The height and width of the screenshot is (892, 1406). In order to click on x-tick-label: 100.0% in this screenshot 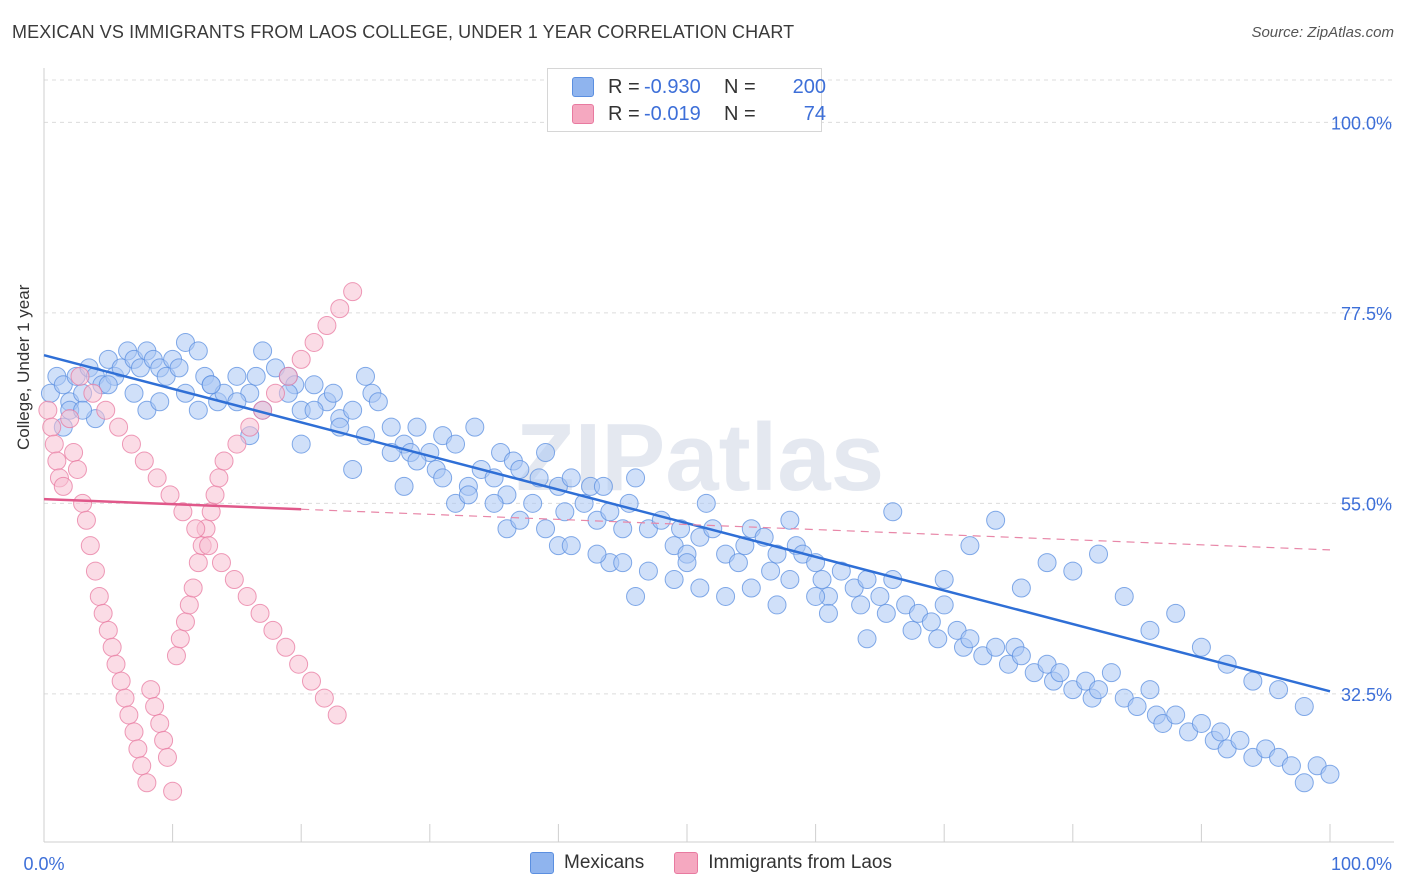, I will do `click(1361, 864)`.